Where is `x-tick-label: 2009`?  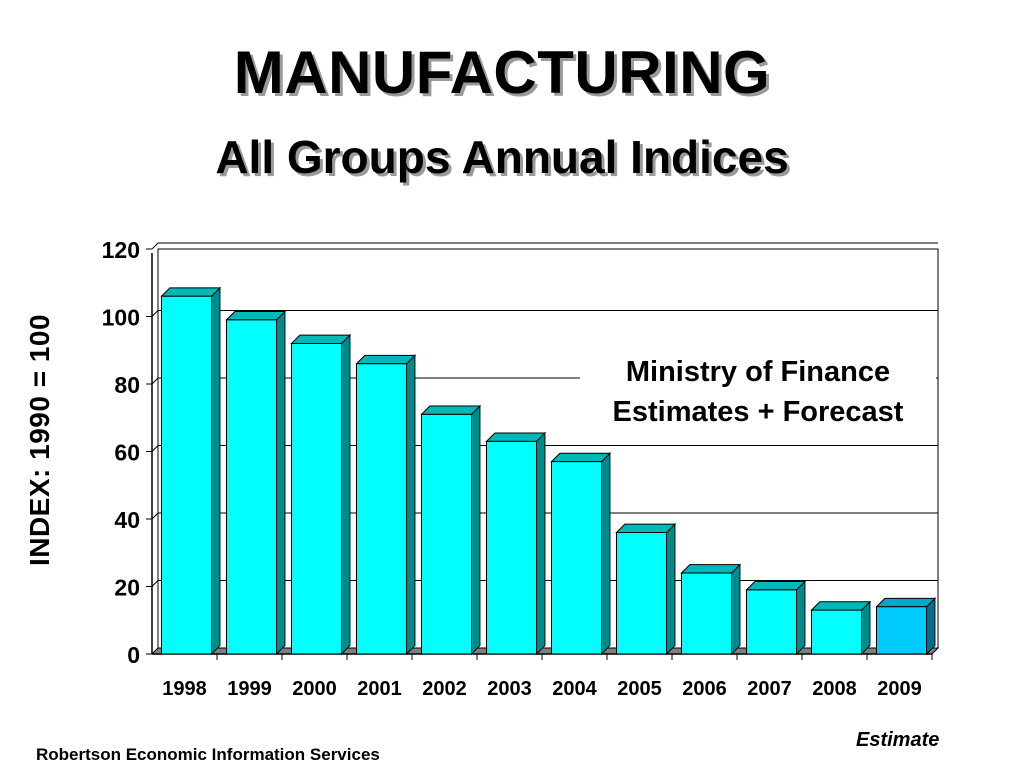 x-tick-label: 2009 is located at coordinates (899, 689).